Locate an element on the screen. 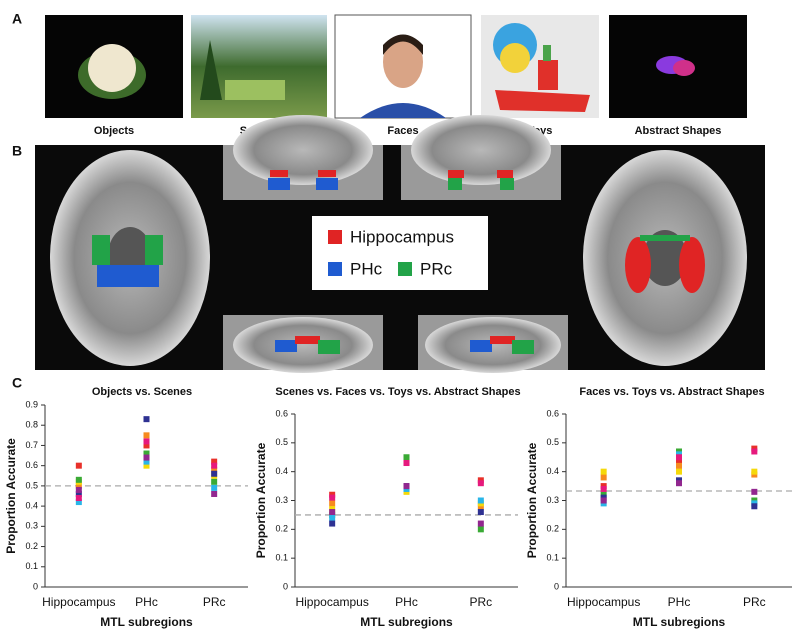  legend-label: Hippocampus is located at coordinates (402, 236).